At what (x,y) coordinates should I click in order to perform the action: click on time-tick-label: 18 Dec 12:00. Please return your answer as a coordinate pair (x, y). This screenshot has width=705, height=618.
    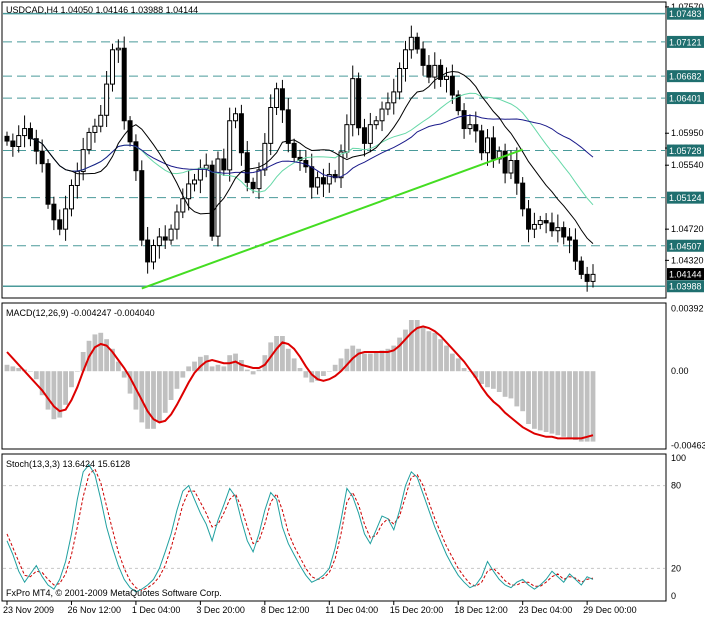
    Looking at the image, I should click on (481, 610).